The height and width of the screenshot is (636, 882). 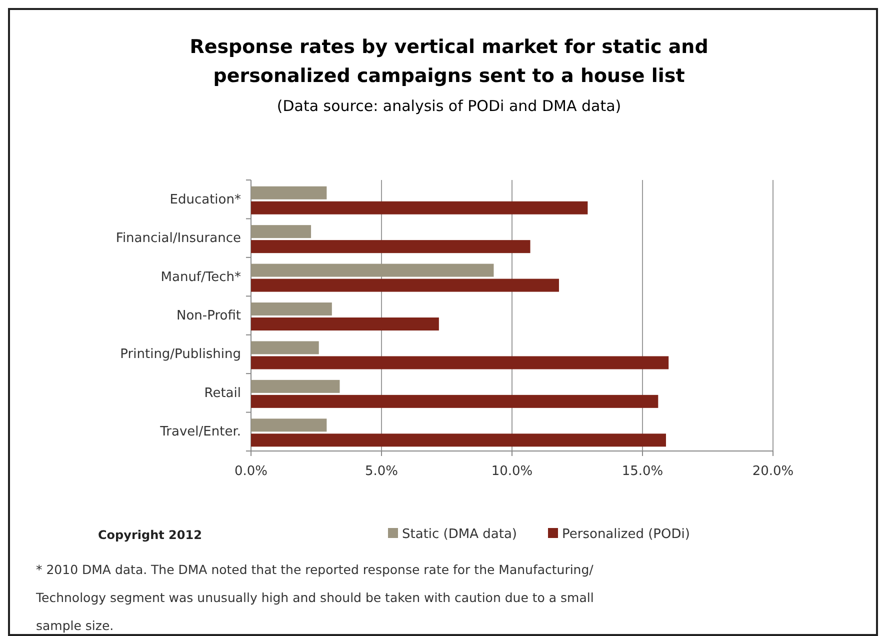 I want to click on x-tick-label: 5.0%, so click(x=381, y=471).